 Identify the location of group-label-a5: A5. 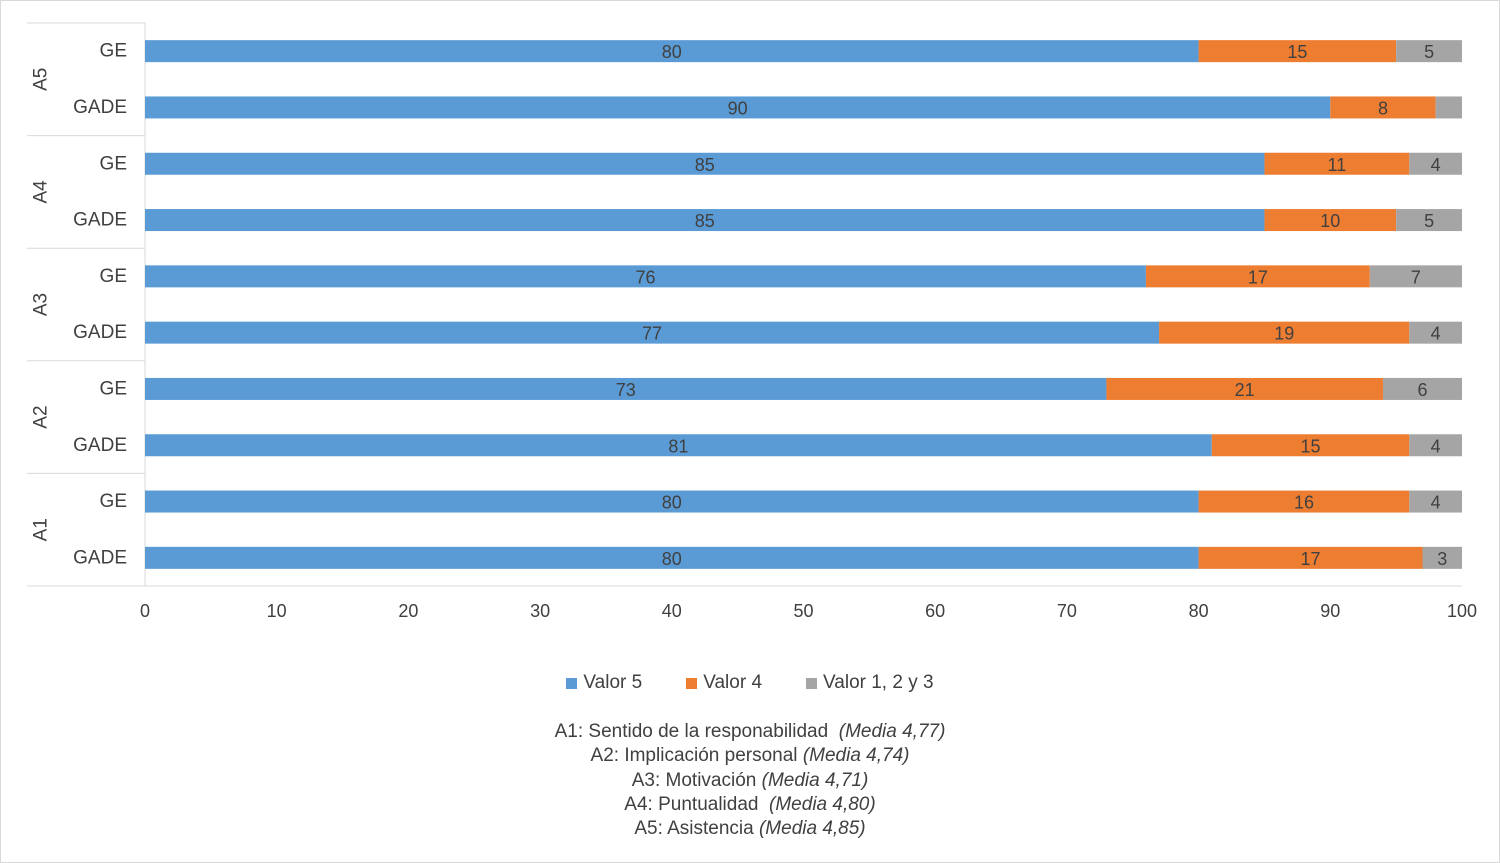
(41, 79).